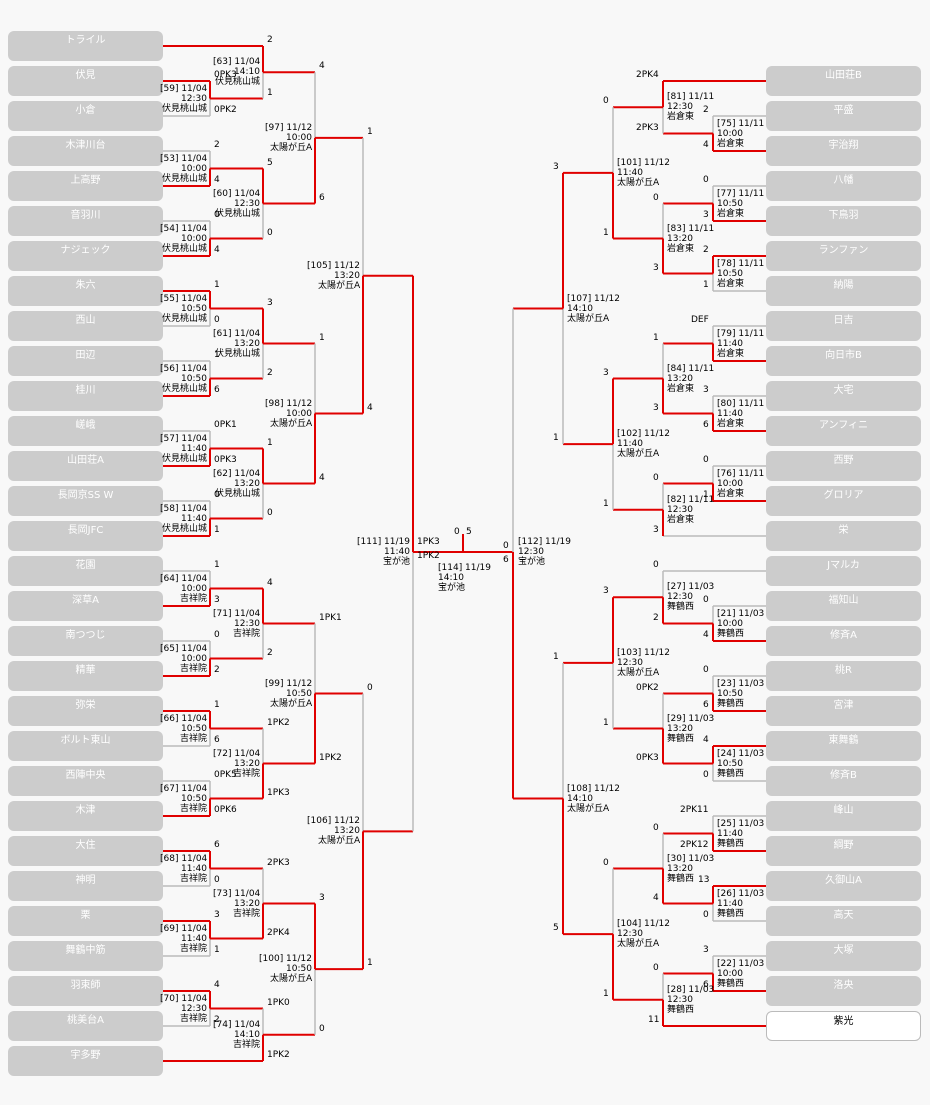 The height and width of the screenshot is (1105, 930). I want to click on team-box-left: ナジェック, so click(85, 256).